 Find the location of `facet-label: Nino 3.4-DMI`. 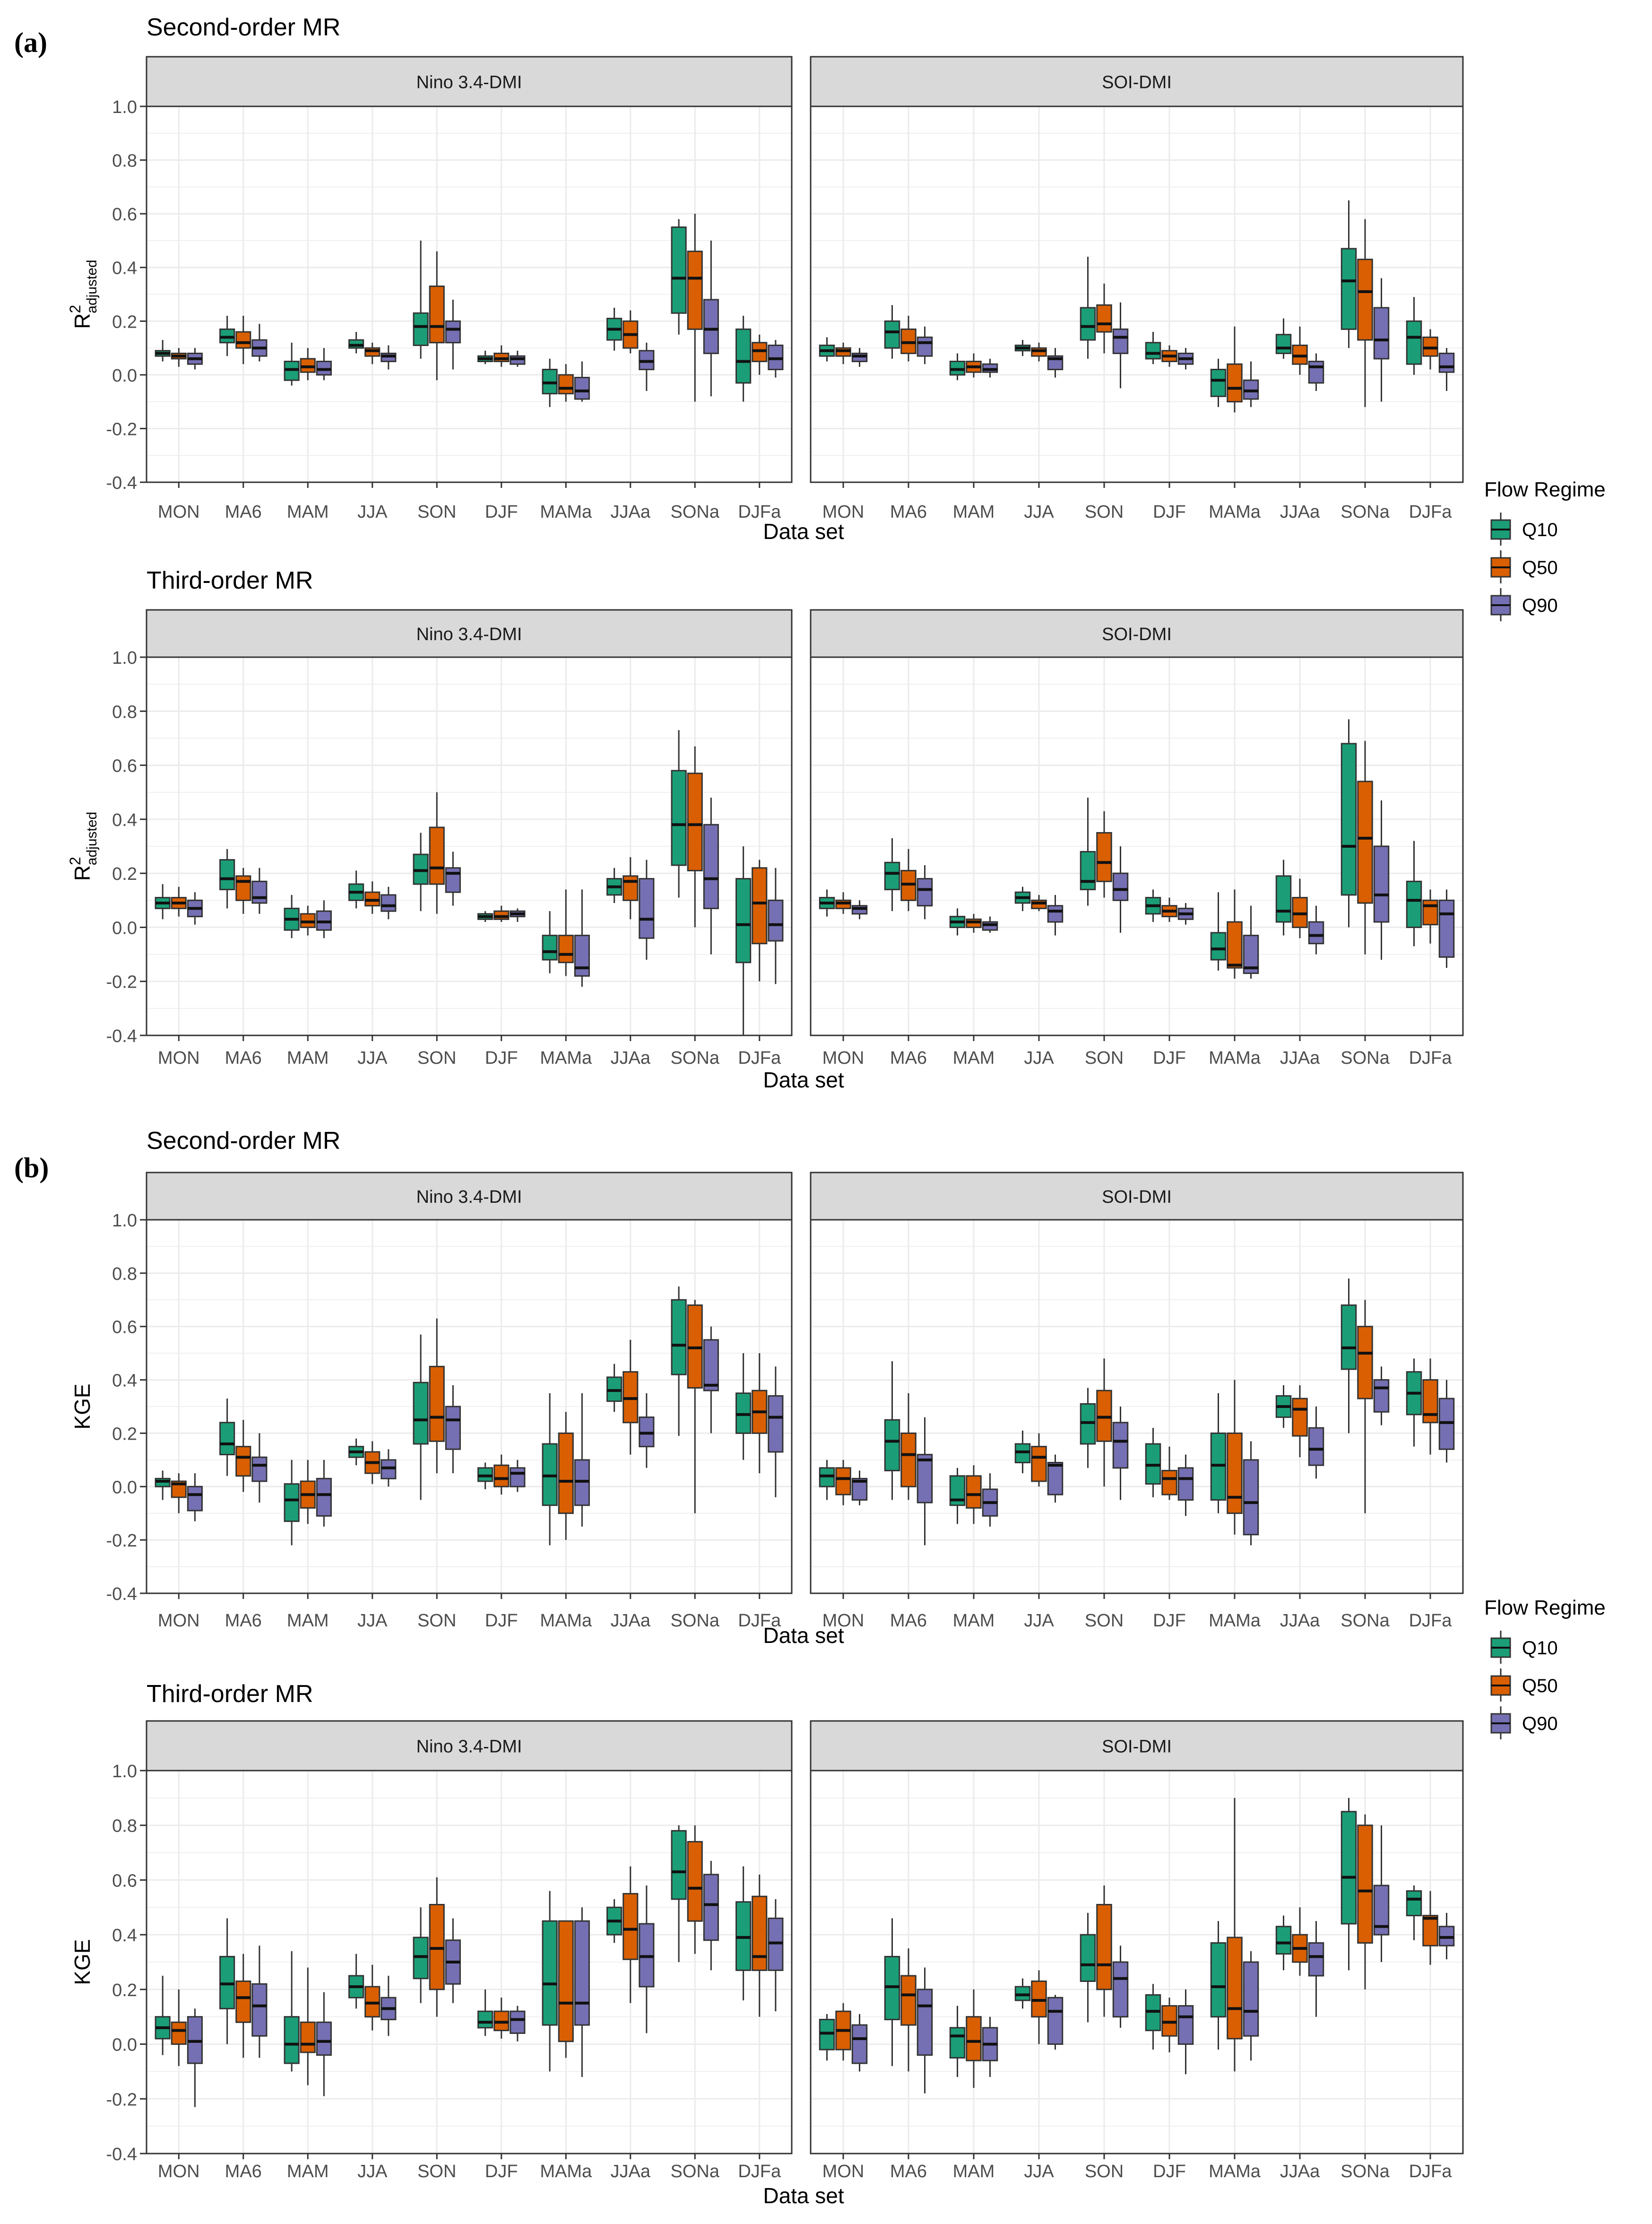

facet-label: Nino 3.4-DMI is located at coordinates (469, 635).